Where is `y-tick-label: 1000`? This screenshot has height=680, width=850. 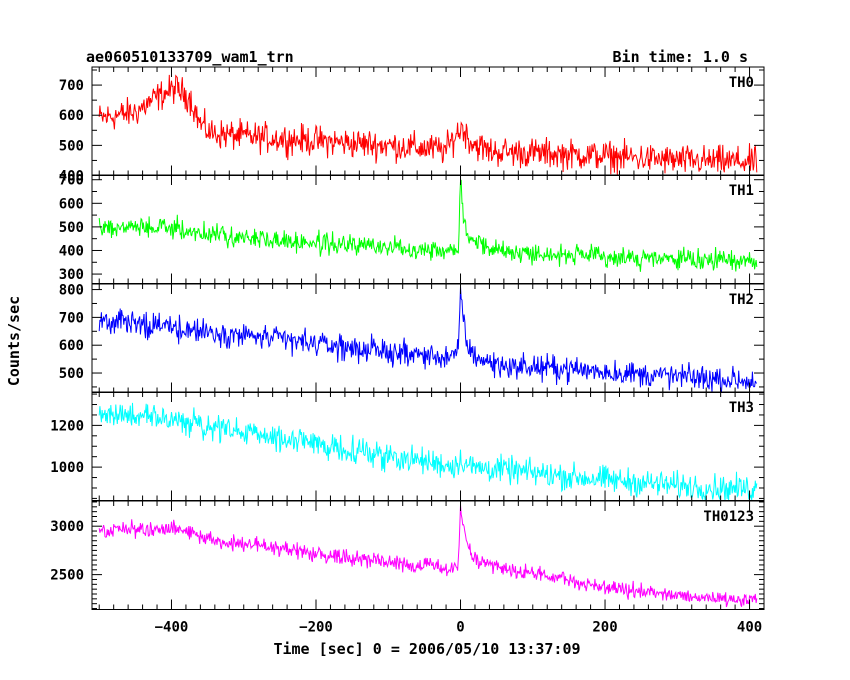 y-tick-label: 1000 is located at coordinates (67, 468).